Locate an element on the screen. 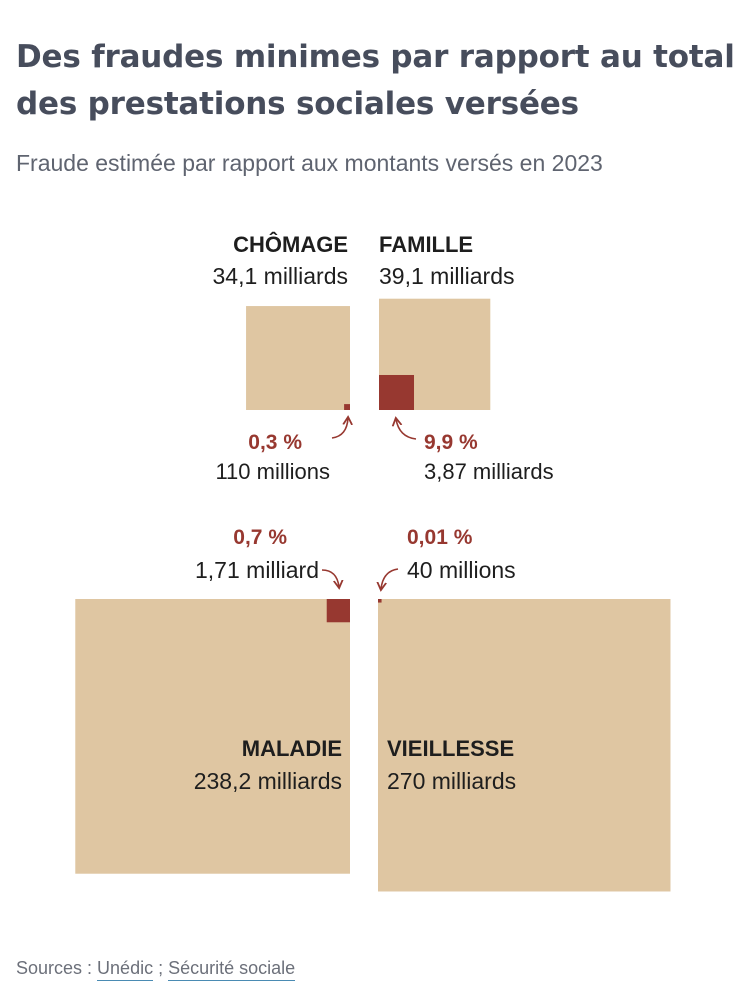 The width and height of the screenshot is (749, 1000). total-square-maladie is located at coordinates (213, 736).